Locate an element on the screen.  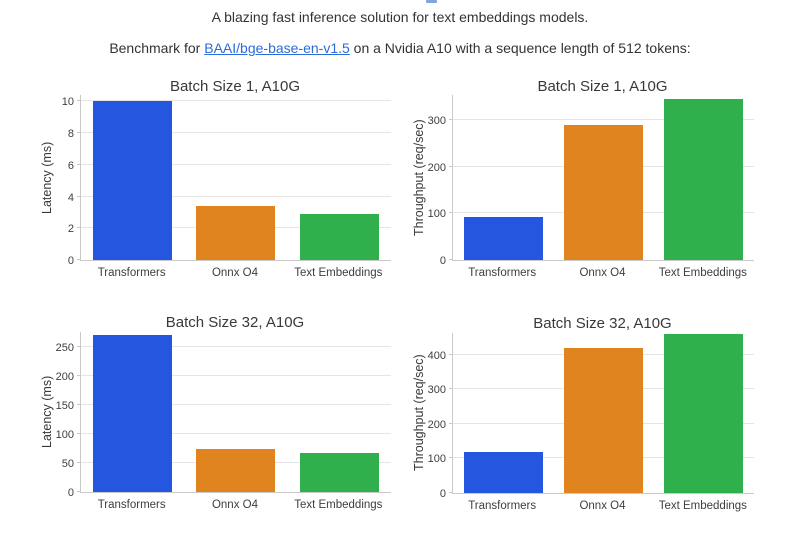
truncated-heading-fragment is located at coordinates (431, 1).